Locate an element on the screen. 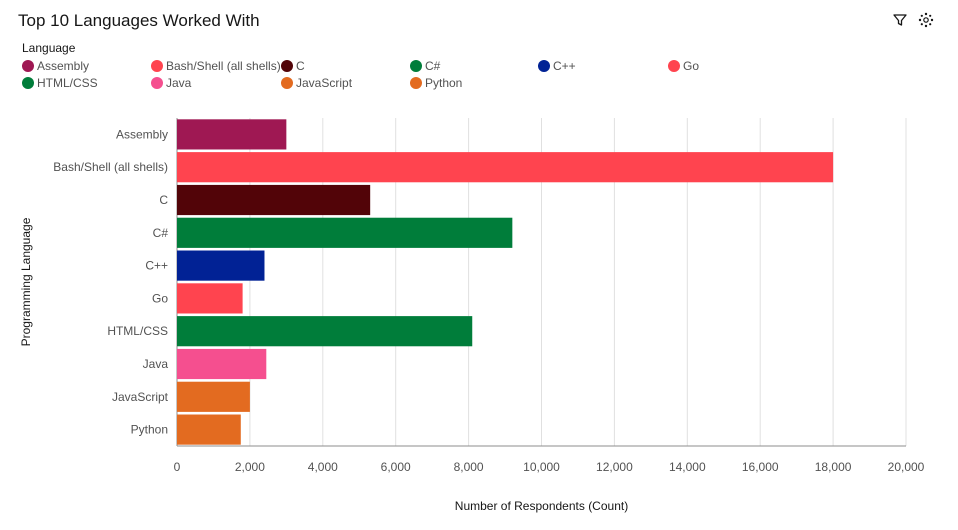  bar-javascript is located at coordinates (213, 396).